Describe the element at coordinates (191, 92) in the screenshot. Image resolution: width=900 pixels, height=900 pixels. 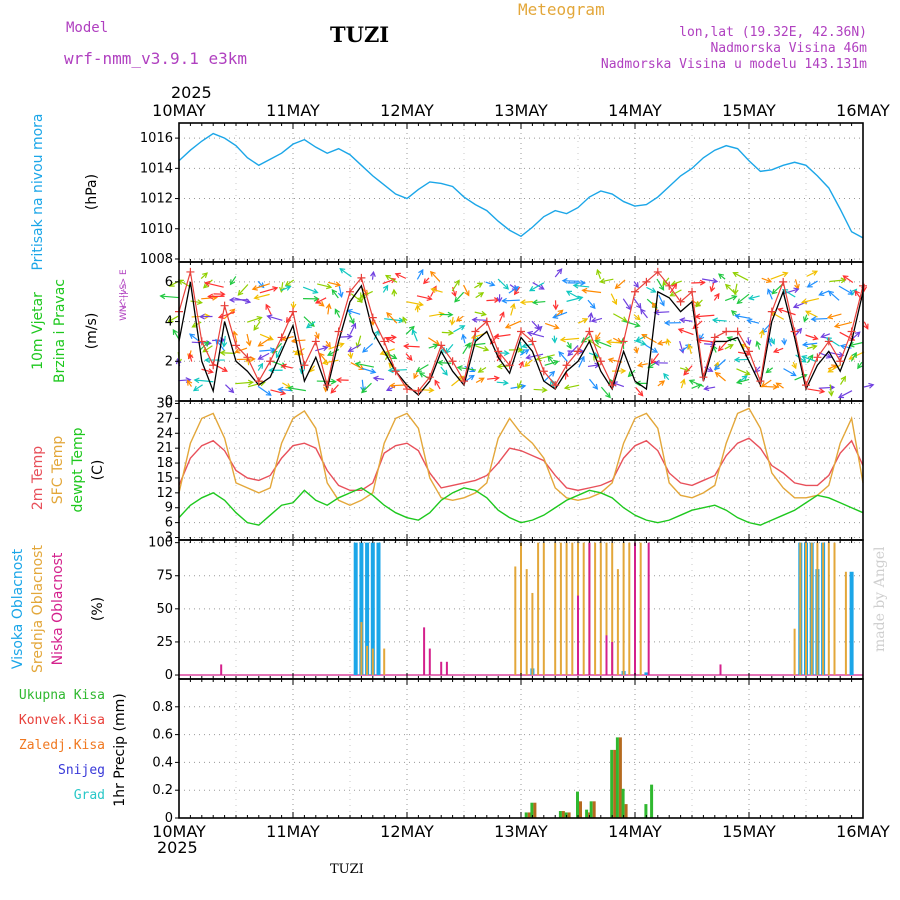
I see `year-top: 2025` at that location.